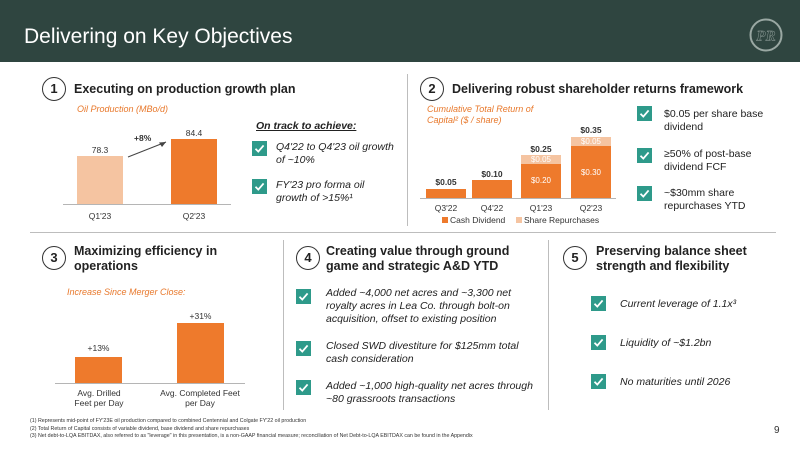 Image resolution: width=800 pixels, height=450 pixels. I want to click on section-1-title: Executing on production growth plan, so click(185, 89).